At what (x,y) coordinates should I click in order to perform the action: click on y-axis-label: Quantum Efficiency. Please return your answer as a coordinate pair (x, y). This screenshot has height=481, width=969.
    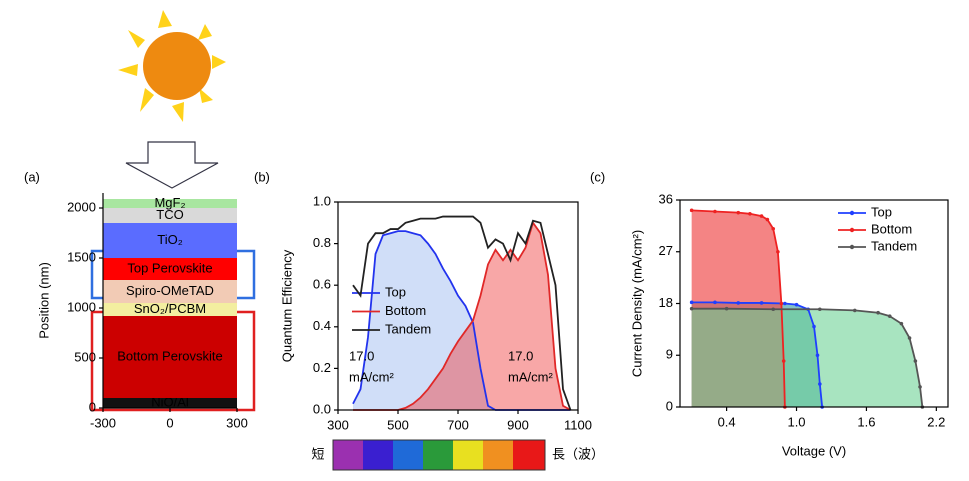
    Looking at the image, I should click on (286, 305).